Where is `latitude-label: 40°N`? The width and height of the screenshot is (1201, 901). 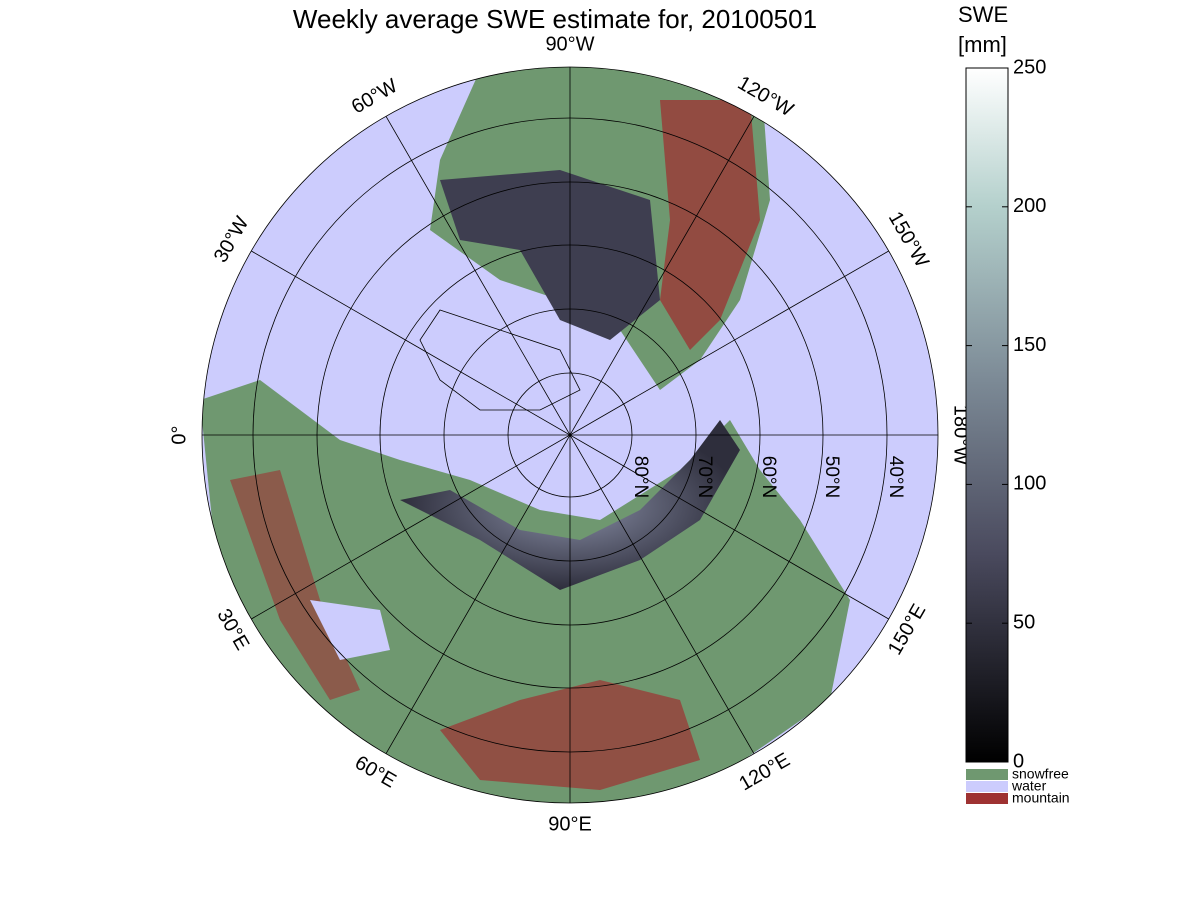 latitude-label: 40°N is located at coordinates (895, 477).